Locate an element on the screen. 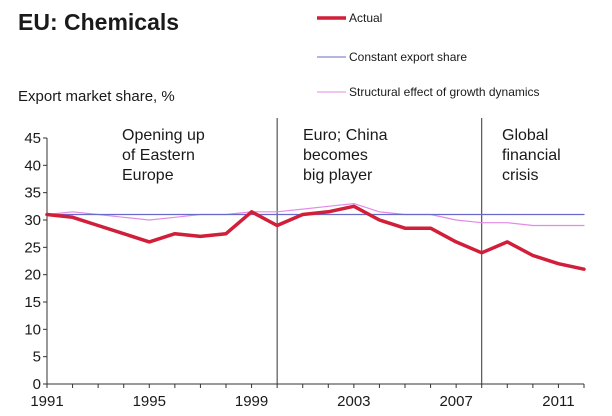 The height and width of the screenshot is (416, 612). annotation-line: of Eastern is located at coordinates (158, 155).